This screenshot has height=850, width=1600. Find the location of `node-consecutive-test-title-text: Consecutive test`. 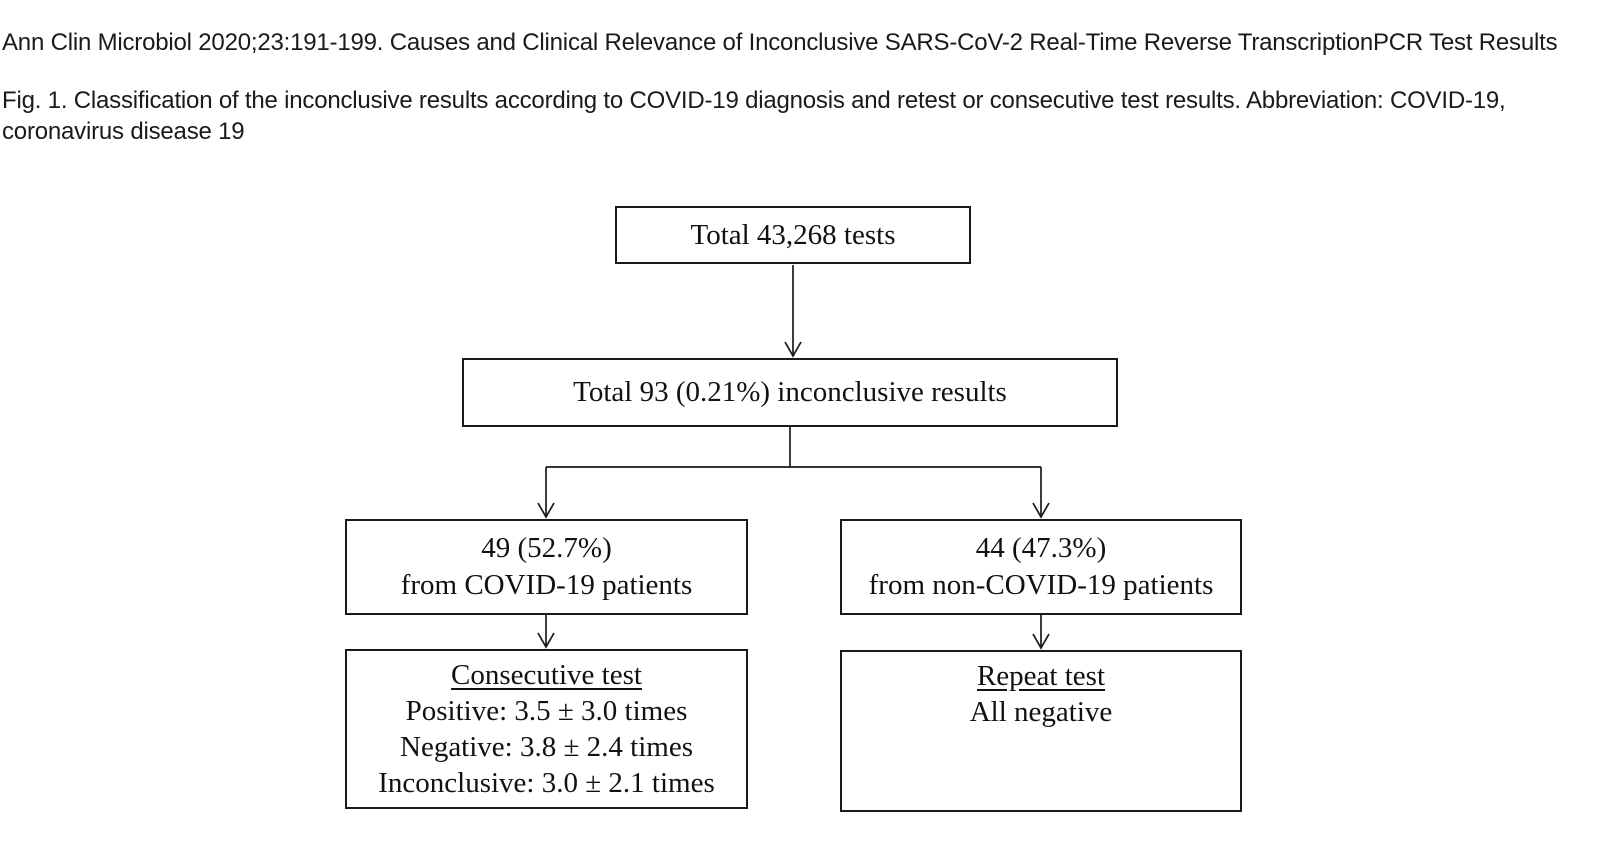

node-consecutive-test-title-text: Consecutive test is located at coordinates (546, 675).